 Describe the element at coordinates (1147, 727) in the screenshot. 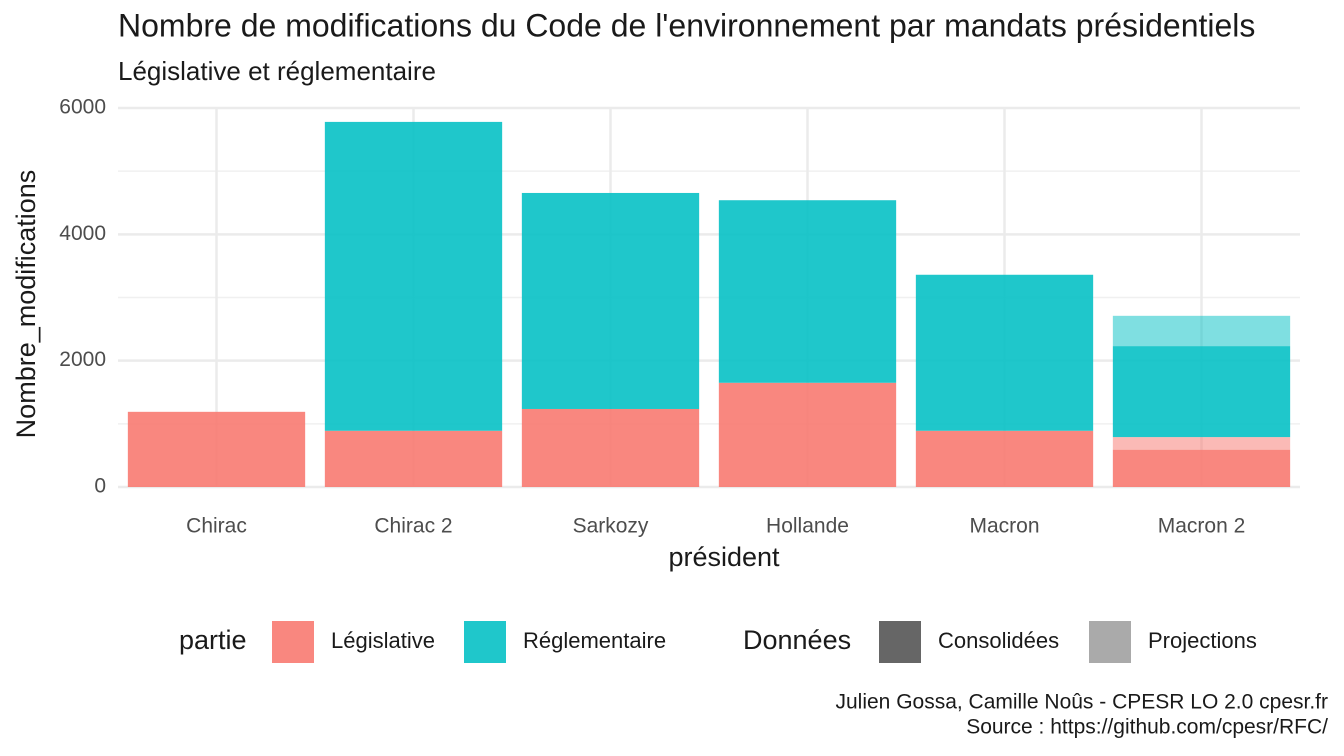

I see `caption: Source : https://github.com/cpesr/RFC/` at that location.